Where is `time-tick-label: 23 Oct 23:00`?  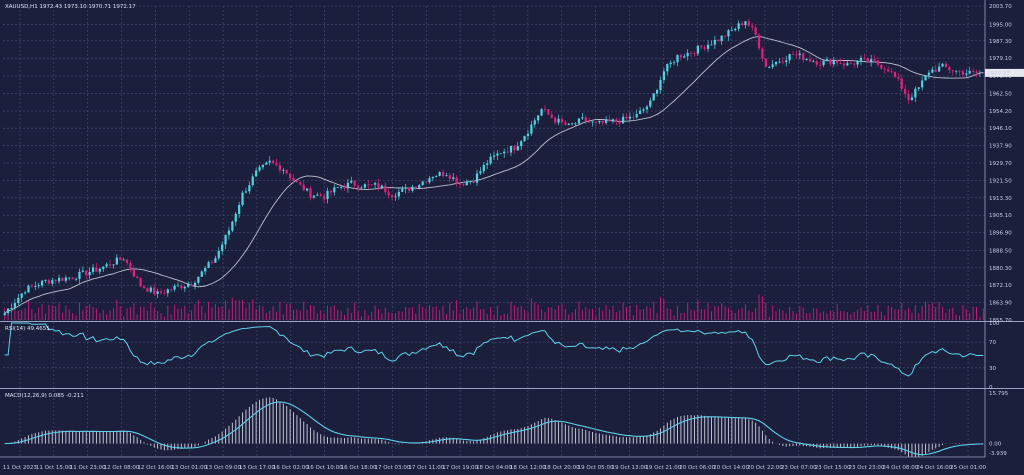 time-tick-label: 23 Oct 23:00 is located at coordinates (867, 468).